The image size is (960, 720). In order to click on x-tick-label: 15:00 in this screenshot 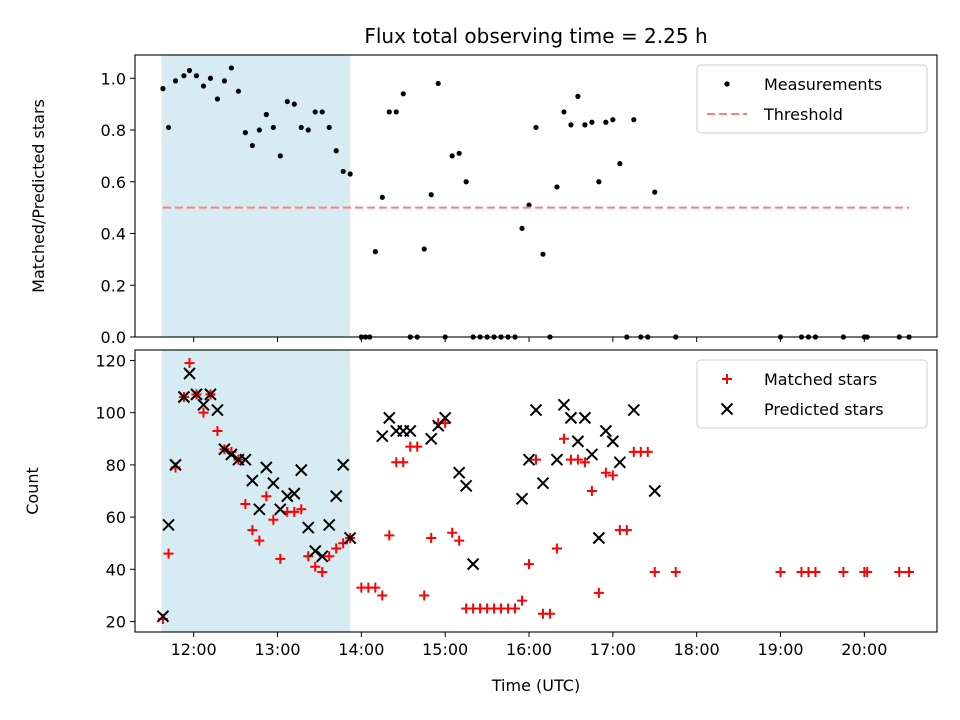, I will do `click(445, 649)`.